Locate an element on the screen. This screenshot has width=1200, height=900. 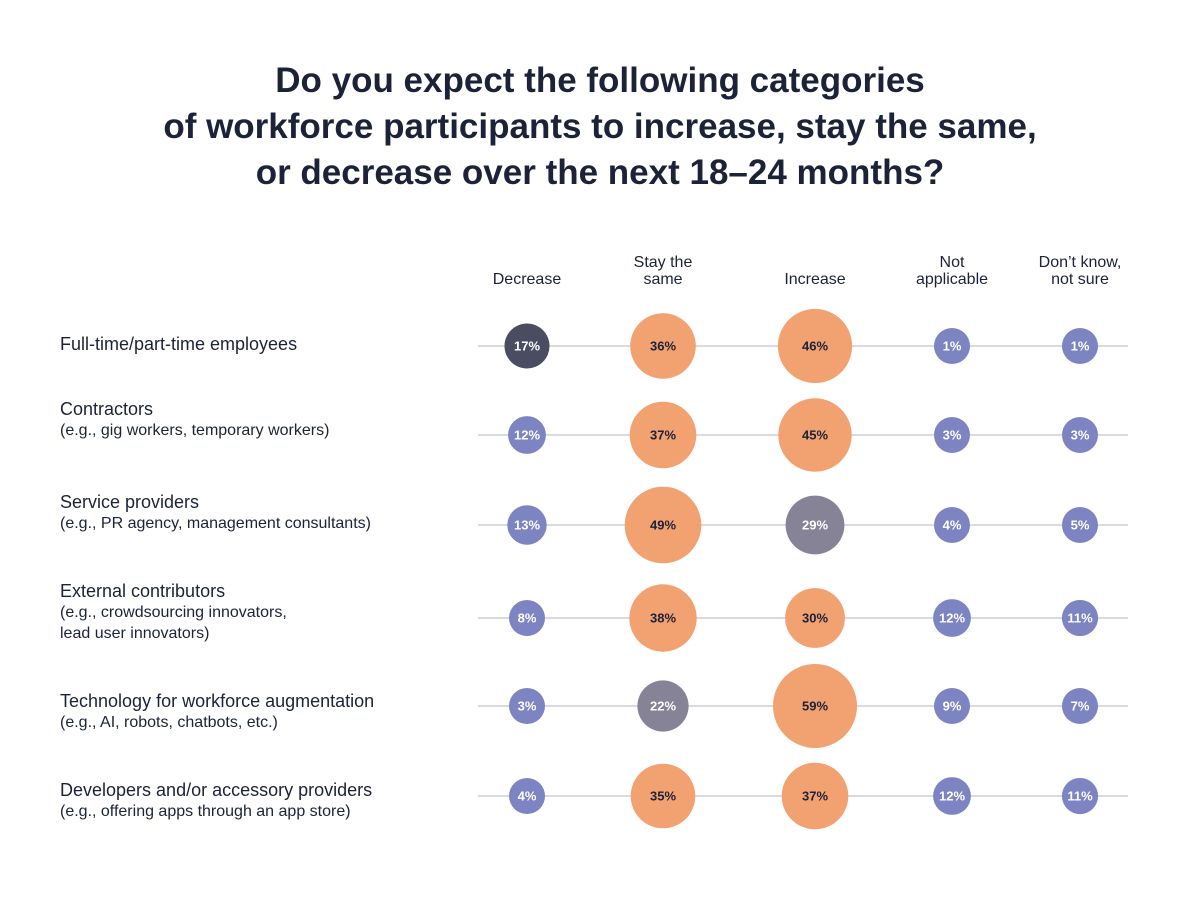
bubble-value-label: 12% is located at coordinates (527, 435).